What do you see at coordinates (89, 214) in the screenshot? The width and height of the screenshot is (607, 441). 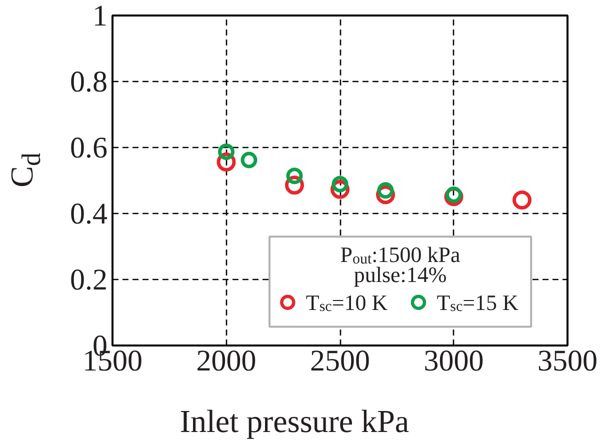 I see `y-tick-label: 0.4` at bounding box center [89, 214].